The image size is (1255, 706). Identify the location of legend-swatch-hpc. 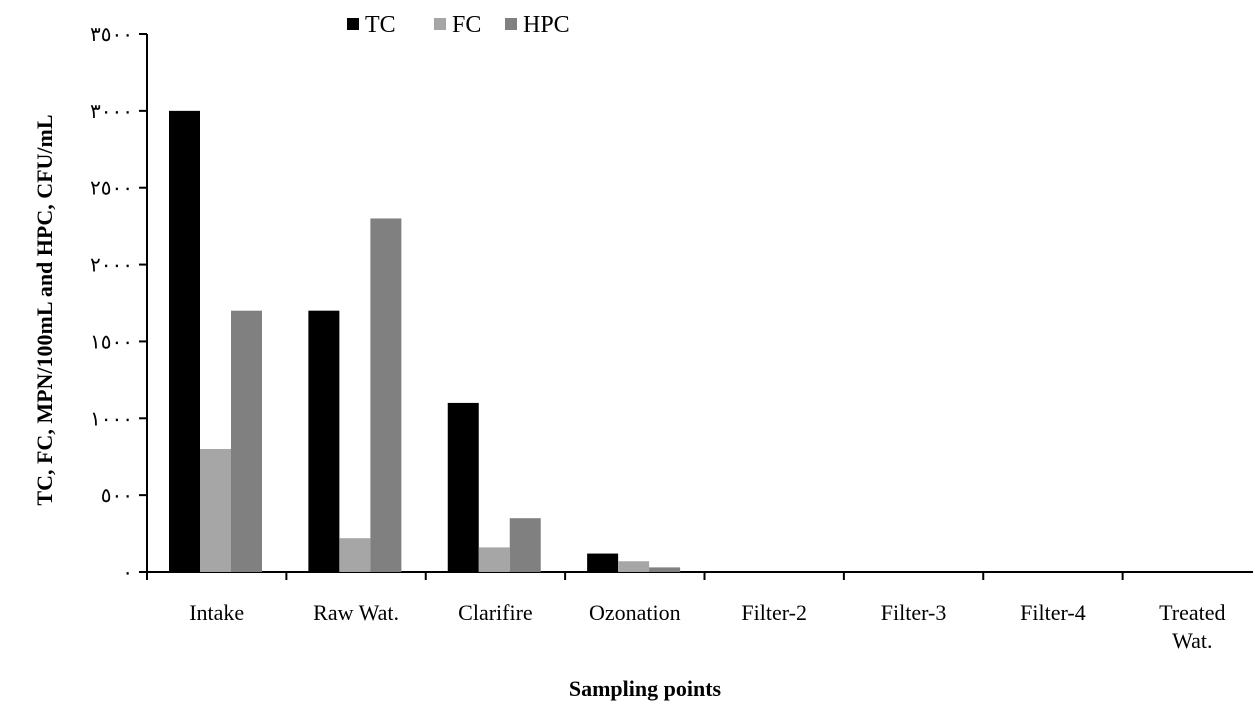
(511, 24).